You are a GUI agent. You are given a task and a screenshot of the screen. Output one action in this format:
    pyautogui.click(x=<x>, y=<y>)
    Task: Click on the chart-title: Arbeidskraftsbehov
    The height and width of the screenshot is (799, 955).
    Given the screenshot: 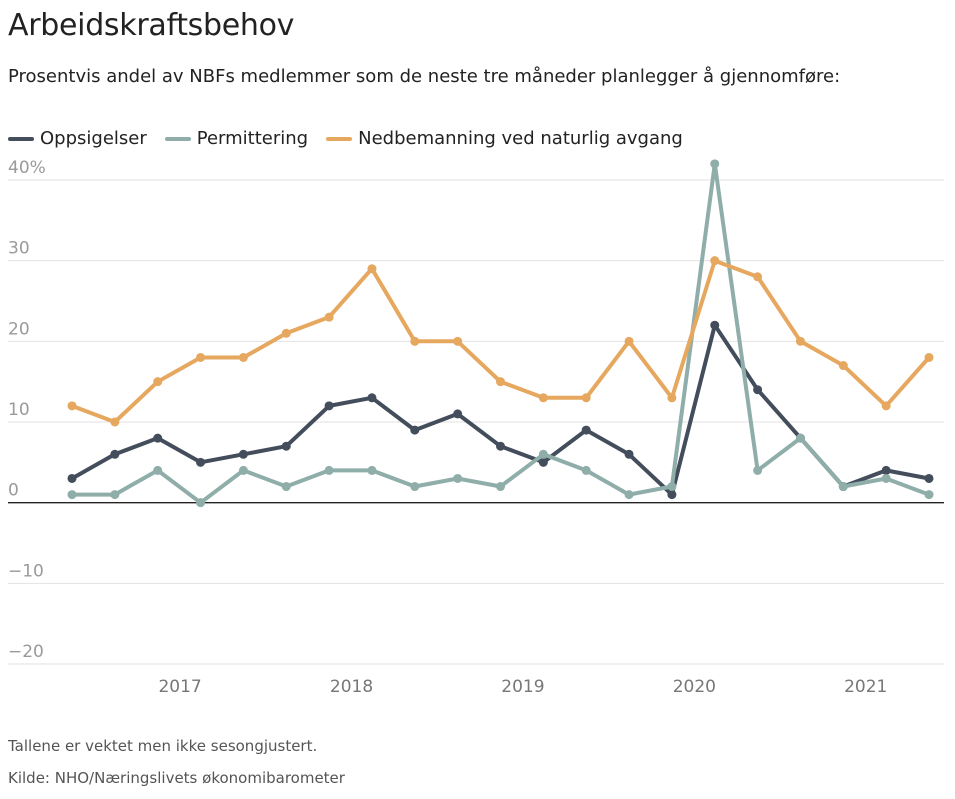 What is the action you would take?
    pyautogui.click(x=151, y=25)
    